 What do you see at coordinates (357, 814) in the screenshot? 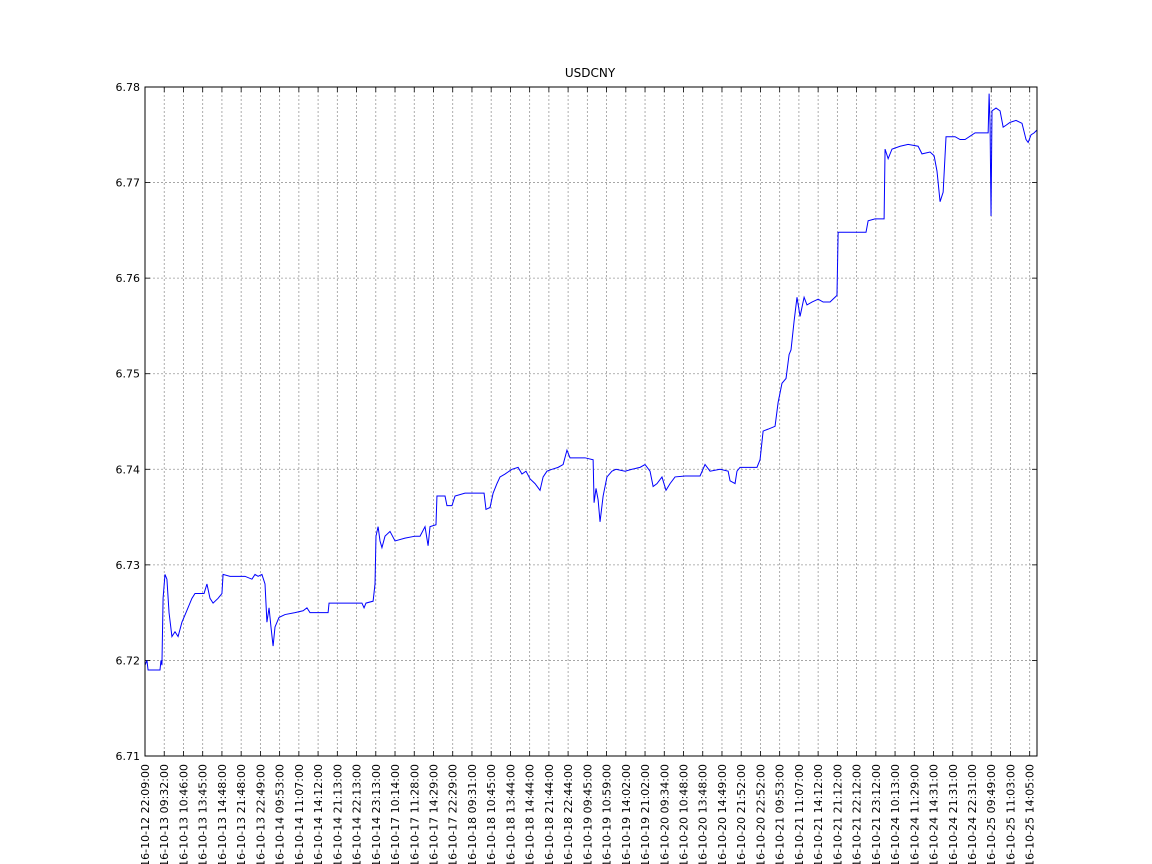
I see `x-tick-label: 2016-10-14 22:13:00` at bounding box center [357, 814].